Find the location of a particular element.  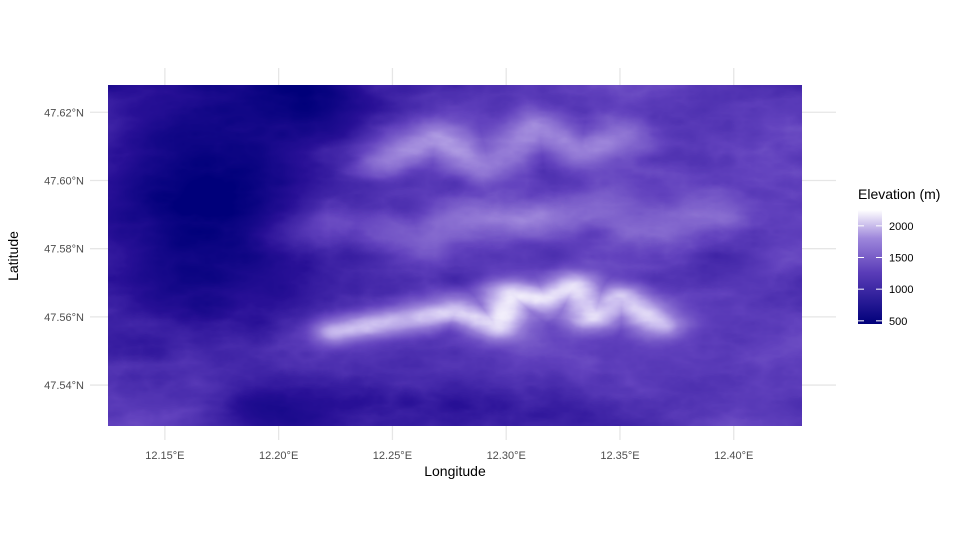

x-tick-label: 12.35°E is located at coordinates (619, 456).